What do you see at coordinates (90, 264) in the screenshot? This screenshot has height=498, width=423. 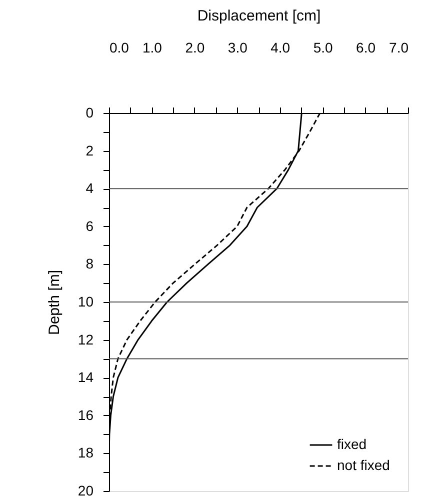 I see `y-tick-label: 8` at bounding box center [90, 264].